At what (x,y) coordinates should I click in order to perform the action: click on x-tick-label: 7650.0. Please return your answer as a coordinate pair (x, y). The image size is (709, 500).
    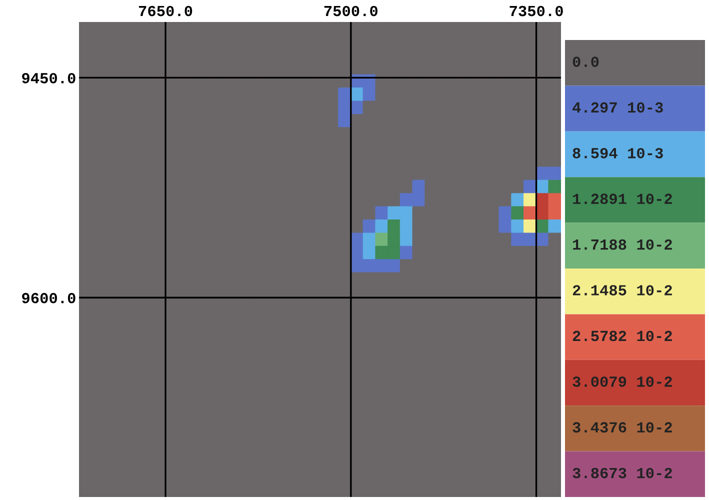
    Looking at the image, I should click on (165, 11).